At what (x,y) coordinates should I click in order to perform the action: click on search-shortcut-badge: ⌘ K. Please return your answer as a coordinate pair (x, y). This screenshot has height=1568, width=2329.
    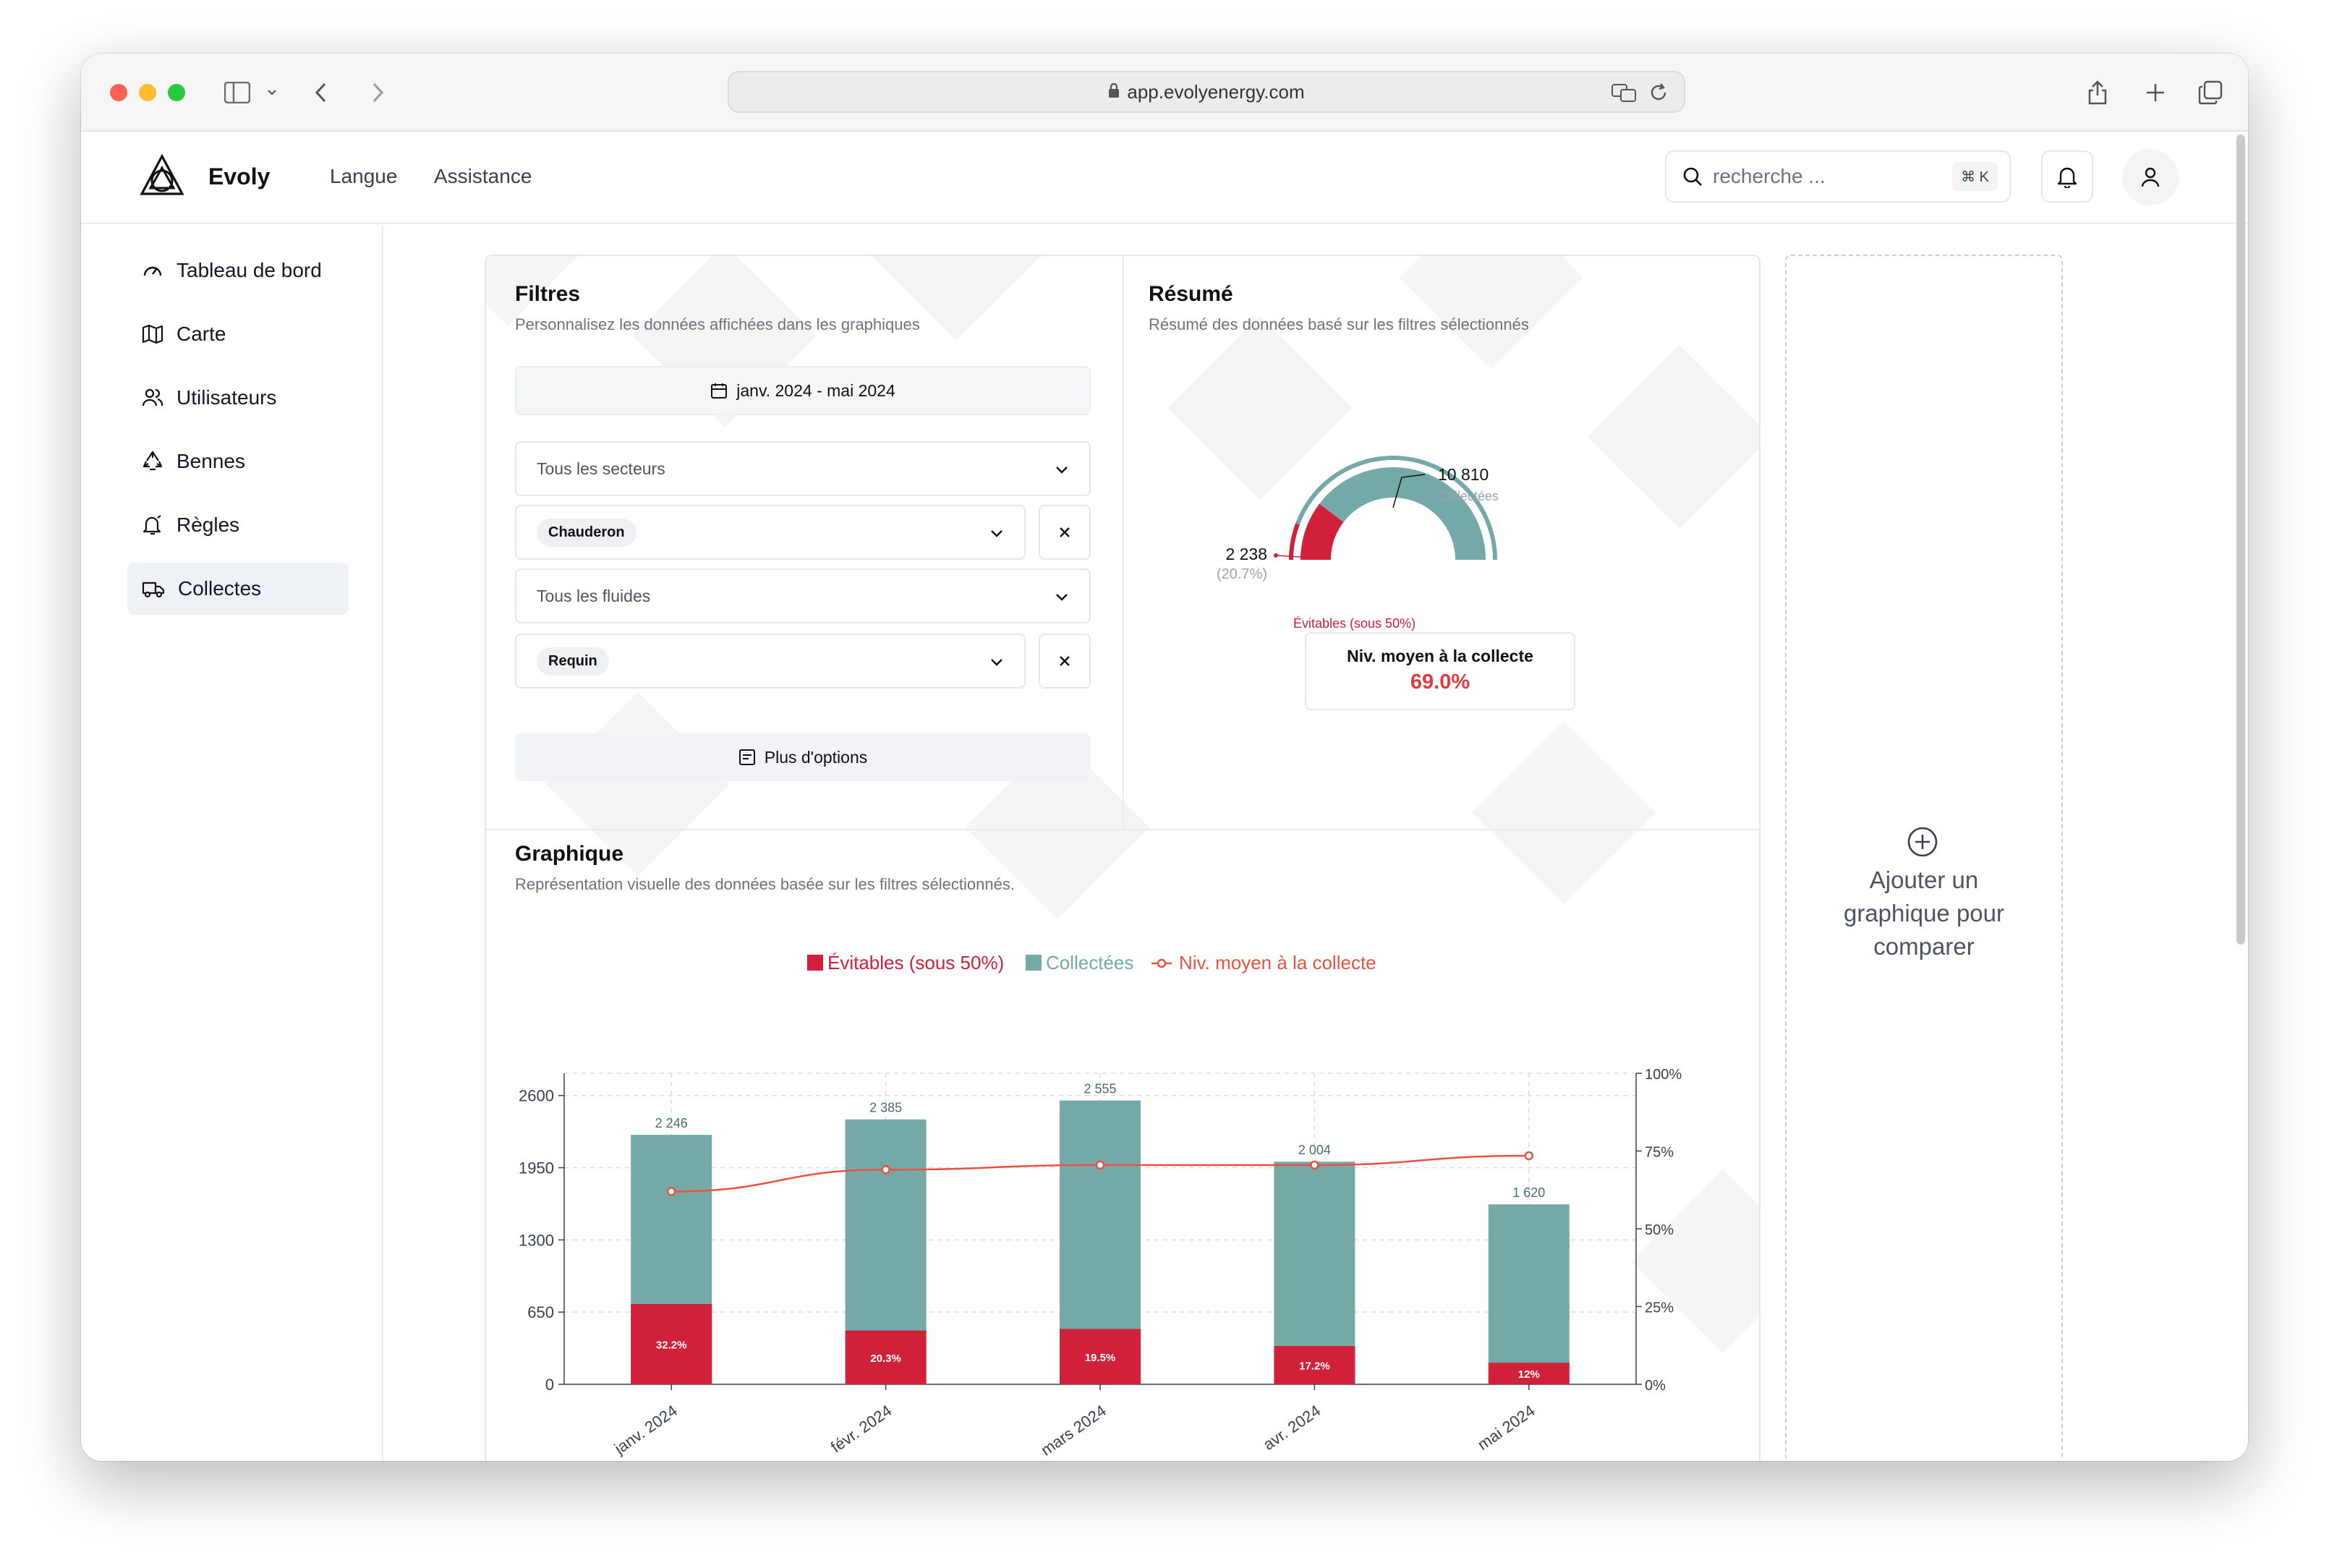
    Looking at the image, I should click on (1975, 176).